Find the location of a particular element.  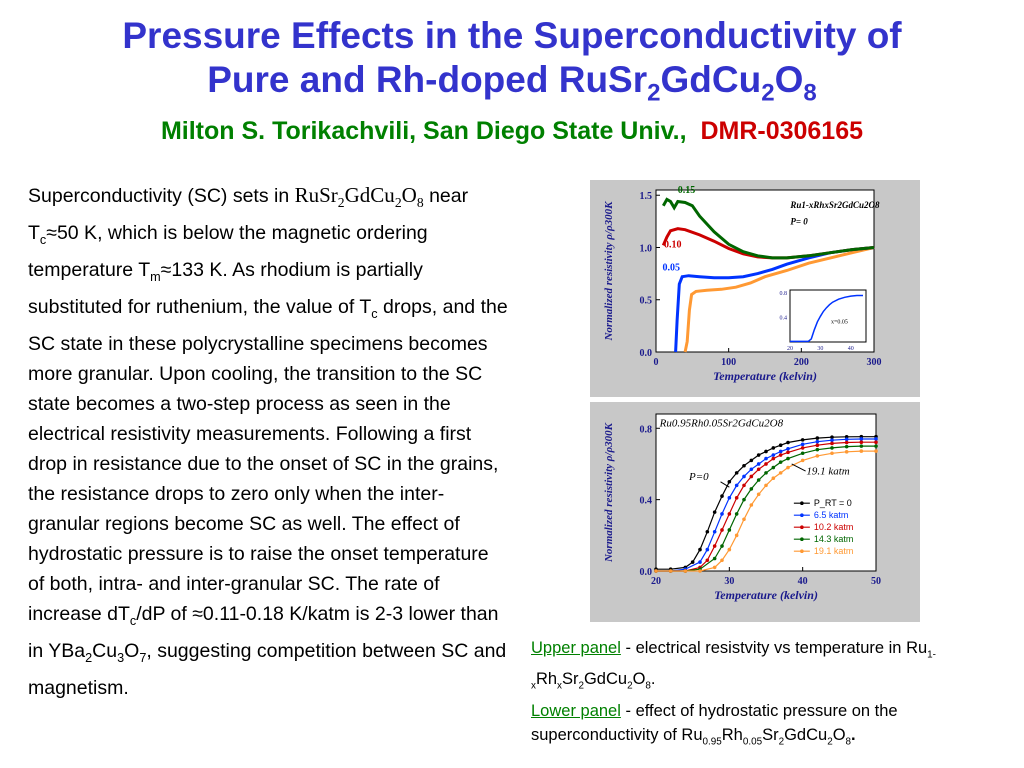

x-tick-label: 40 is located at coordinates (803, 581).